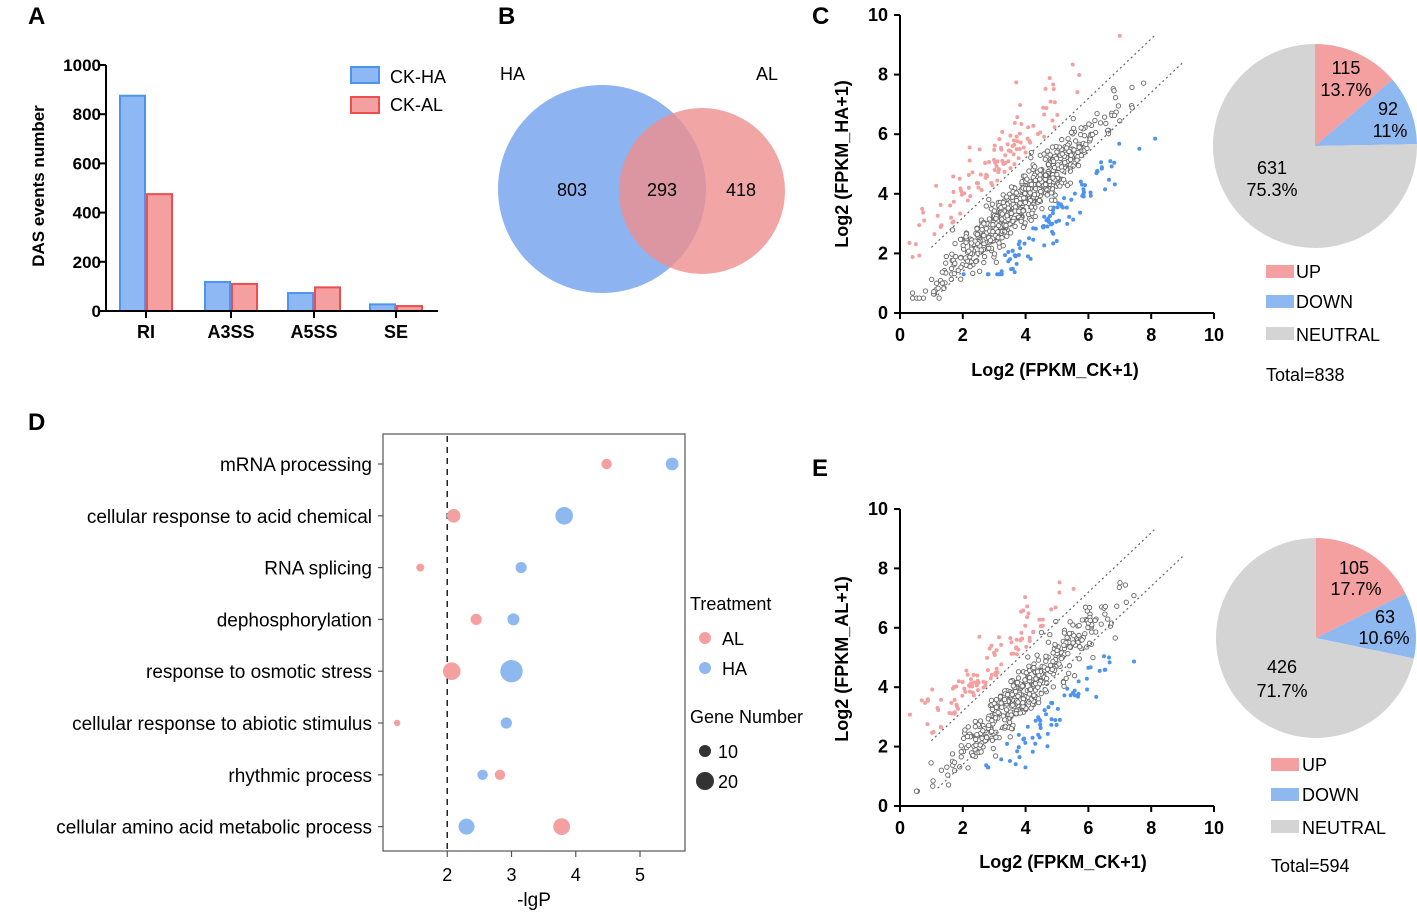  Describe the element at coordinates (36, 16) in the screenshot. I see `panel-letter-a: A` at that location.